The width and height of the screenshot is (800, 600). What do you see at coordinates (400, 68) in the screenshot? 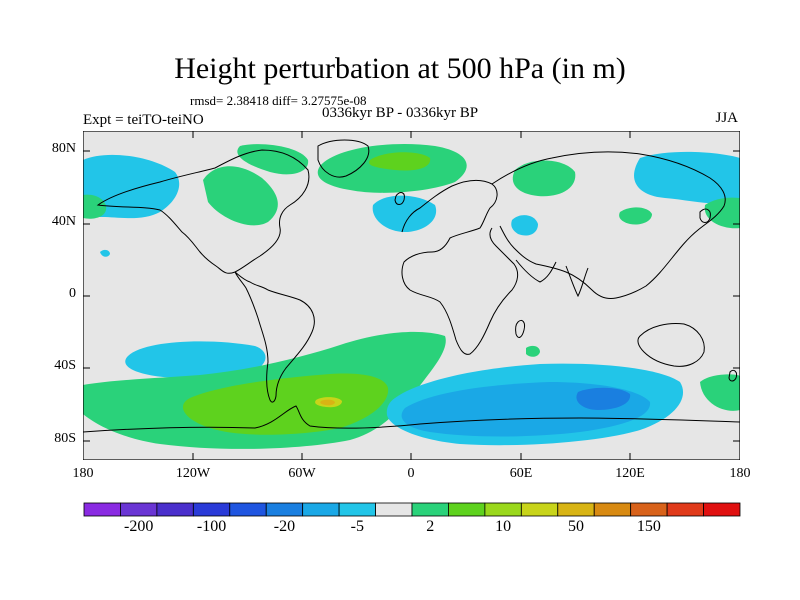
I see `plot-title: Height perturbation at 500 hPa (in m)` at bounding box center [400, 68].